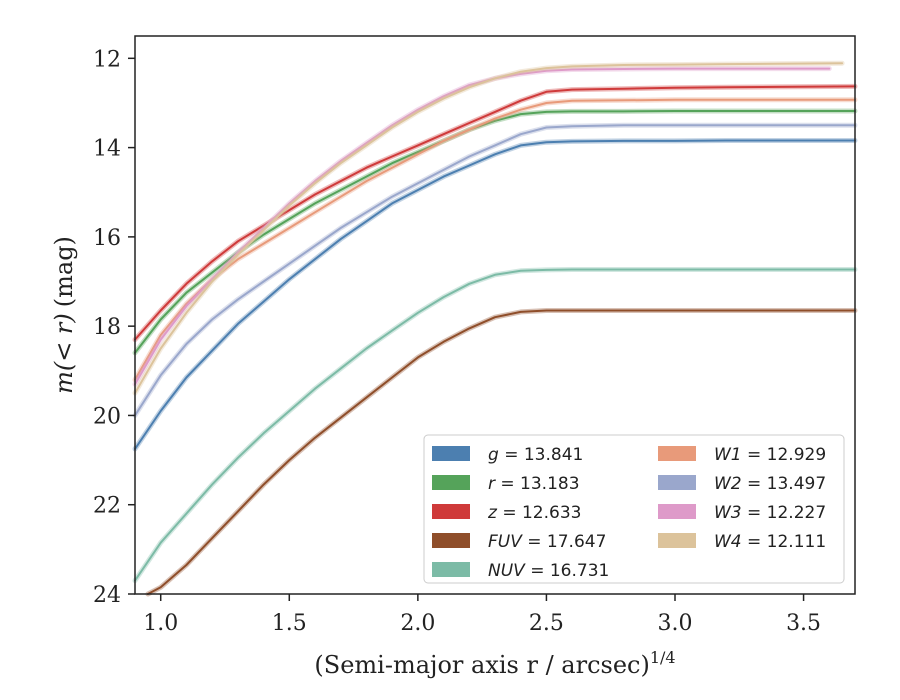 This screenshot has height=700, width=900. I want to click on x-axis-label-text: (Semi-major axis r / arcsec), so click(481, 665).